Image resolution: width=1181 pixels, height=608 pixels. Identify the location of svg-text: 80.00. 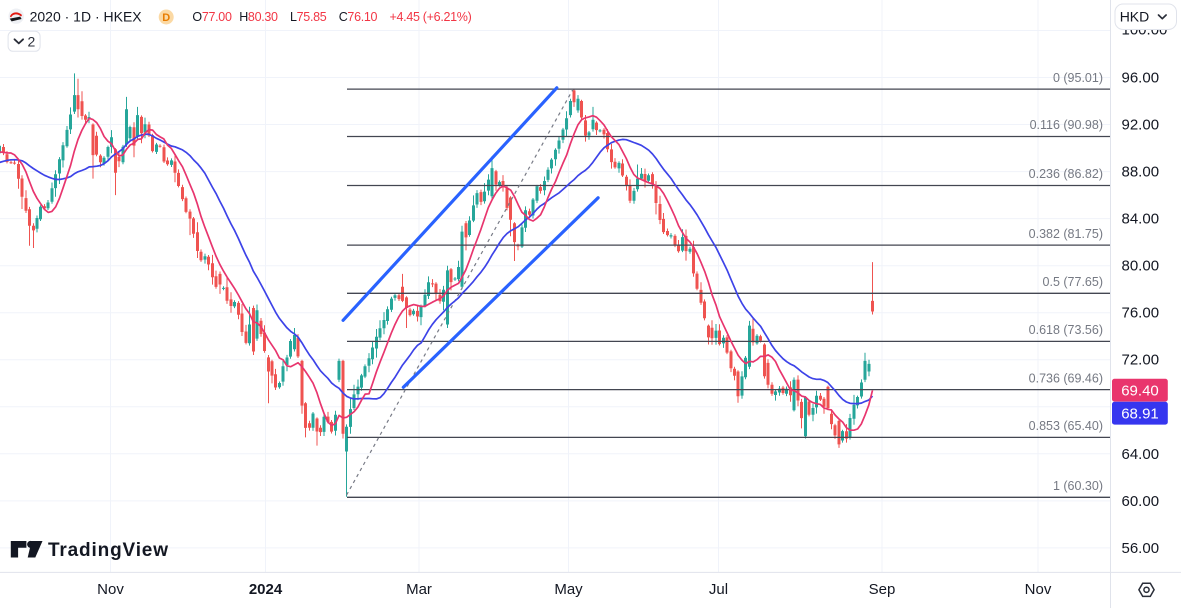
(1141, 266).